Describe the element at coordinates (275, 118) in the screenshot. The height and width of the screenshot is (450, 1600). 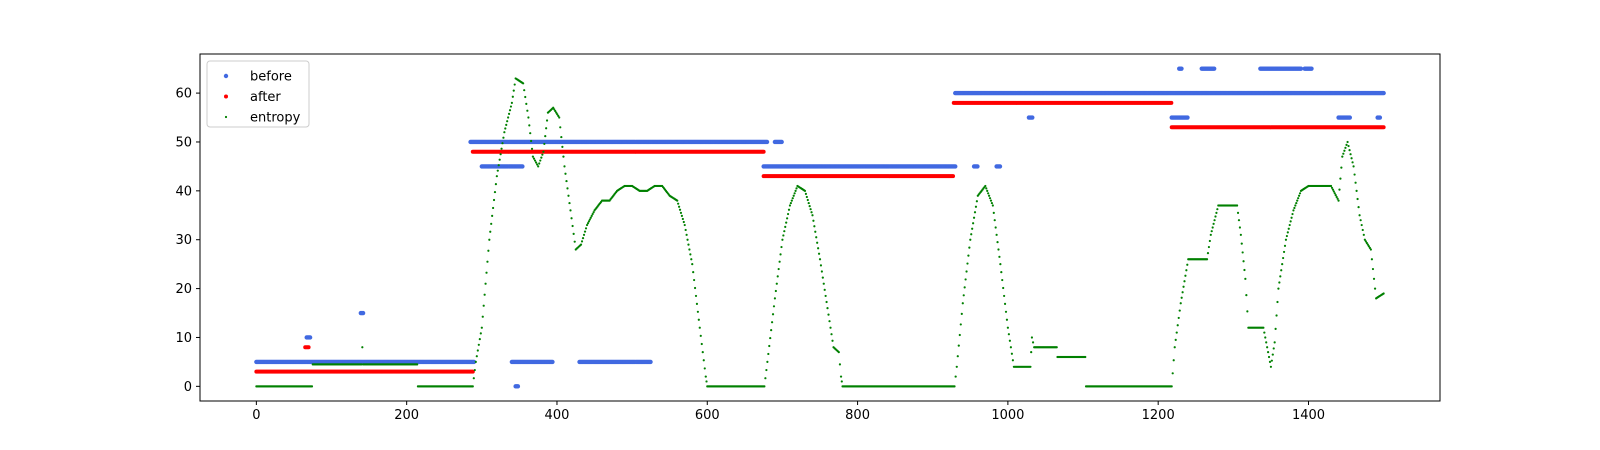
I see `legend-label-entropy: entropy` at that location.